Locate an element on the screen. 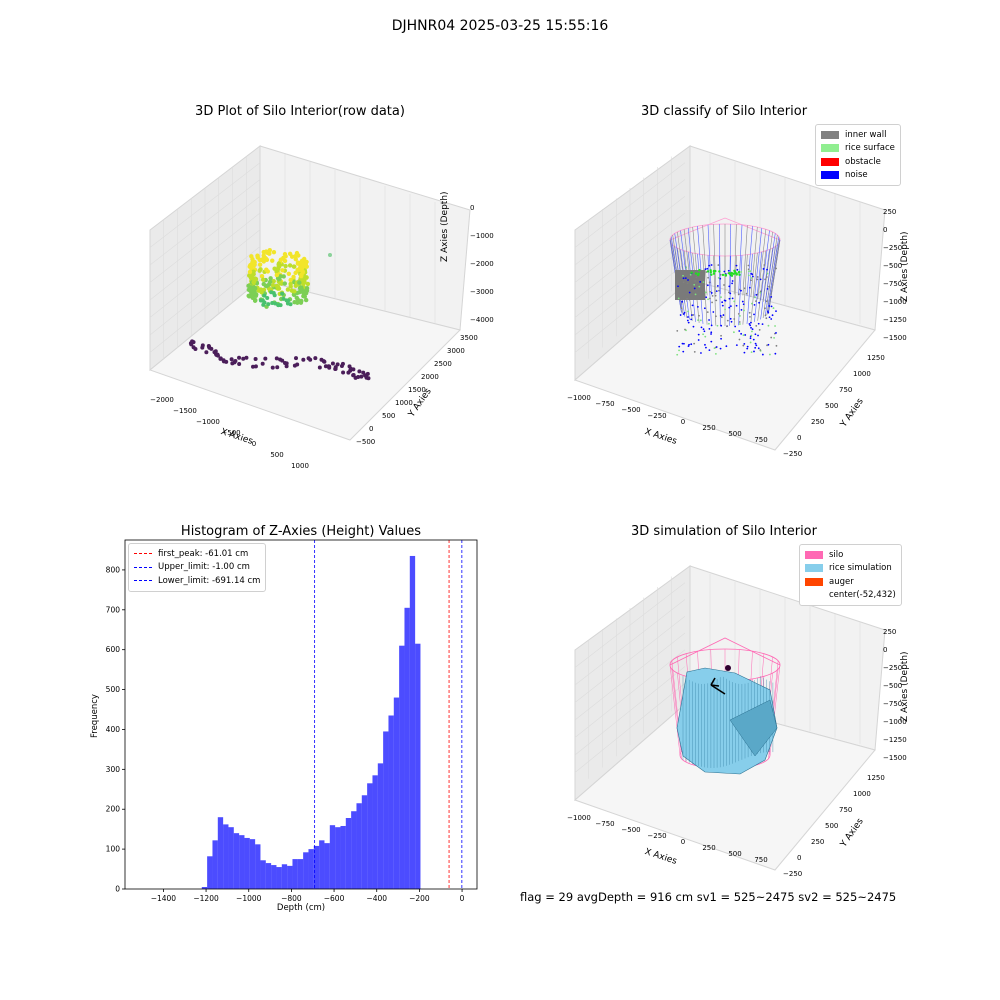 The width and height of the screenshot is (1000, 1000). classify-x-tick-label: −1000 is located at coordinates (579, 398).